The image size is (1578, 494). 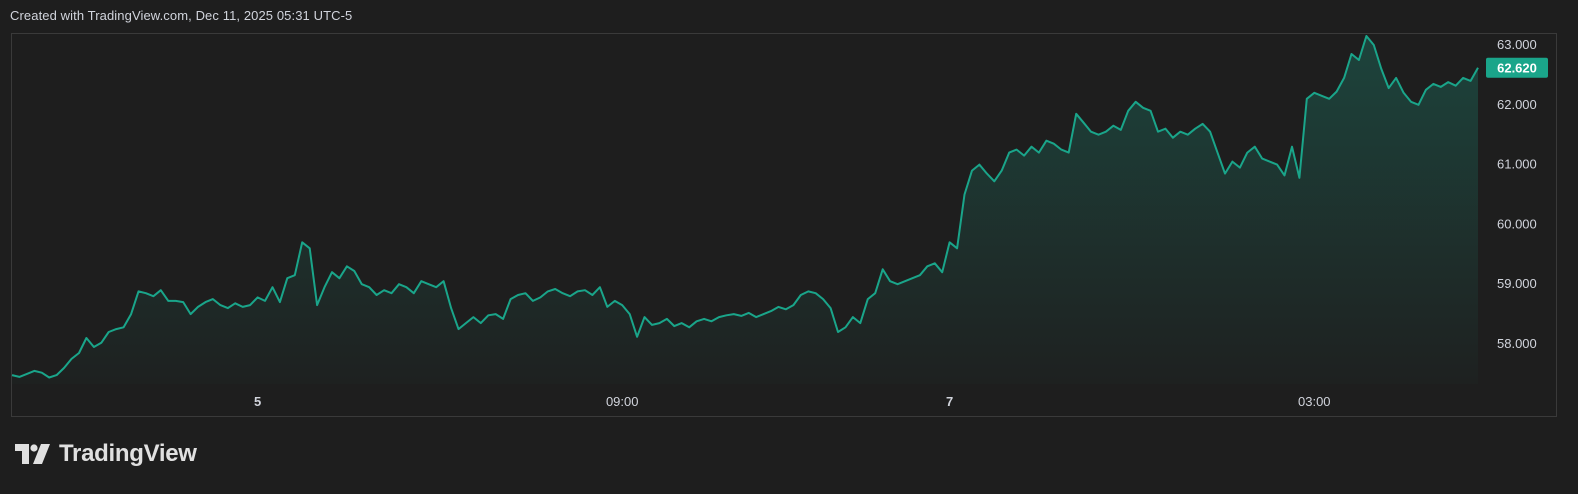 I want to click on last-price-badge: 62.620, so click(x=1517, y=67).